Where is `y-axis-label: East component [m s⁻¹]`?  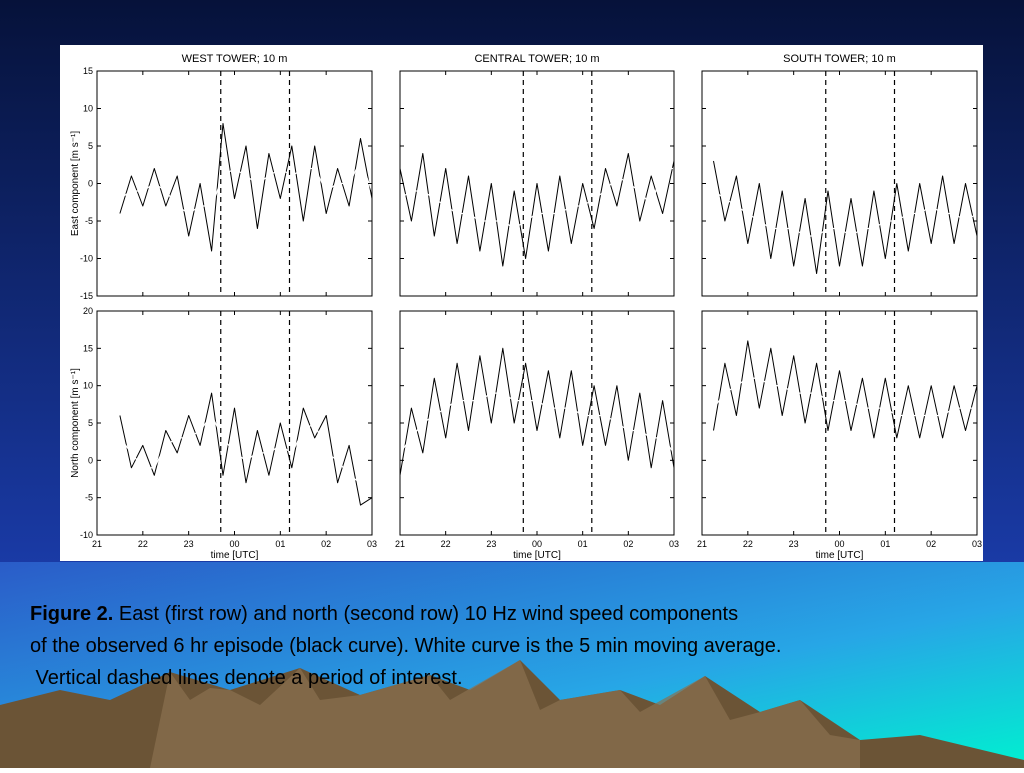
y-axis-label: East component [m s⁻¹] is located at coordinates (75, 184).